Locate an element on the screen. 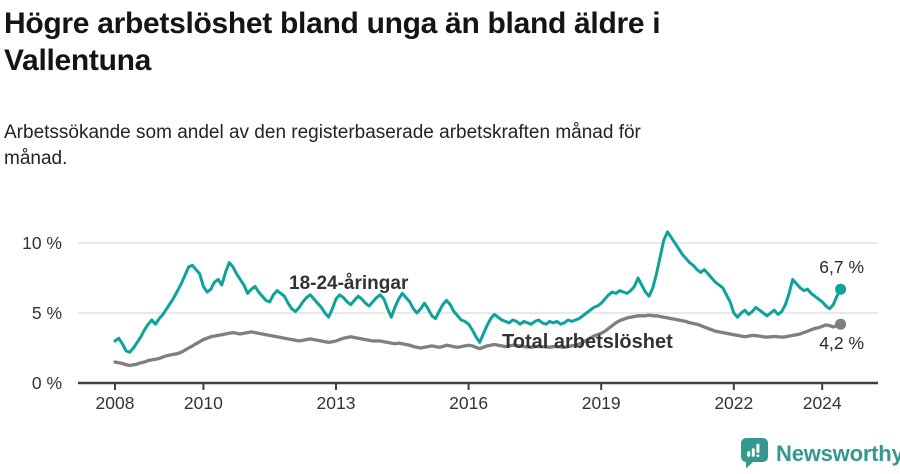 The height and width of the screenshot is (474, 900). series-line-total-arbetsloshet is located at coordinates (478, 340).